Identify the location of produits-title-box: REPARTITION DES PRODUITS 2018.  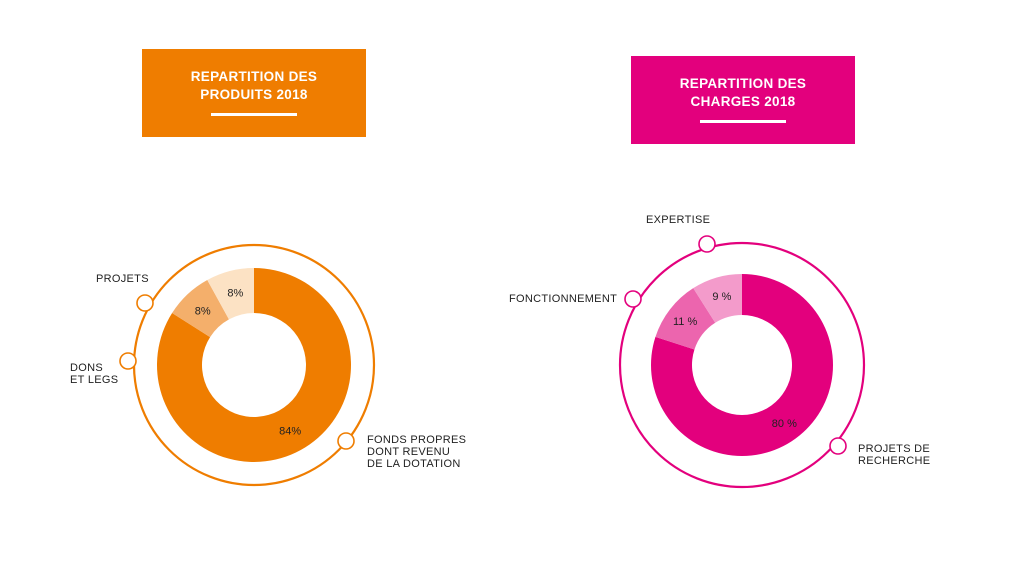
(254, 93).